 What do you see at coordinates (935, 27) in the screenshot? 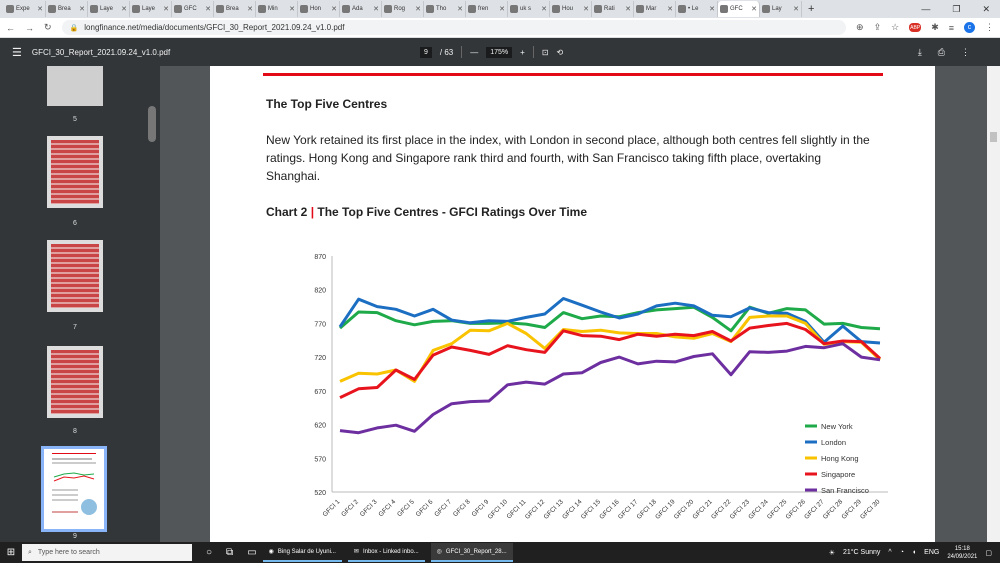
I see `extensions-puzzle-icon: ✱` at bounding box center [935, 27].